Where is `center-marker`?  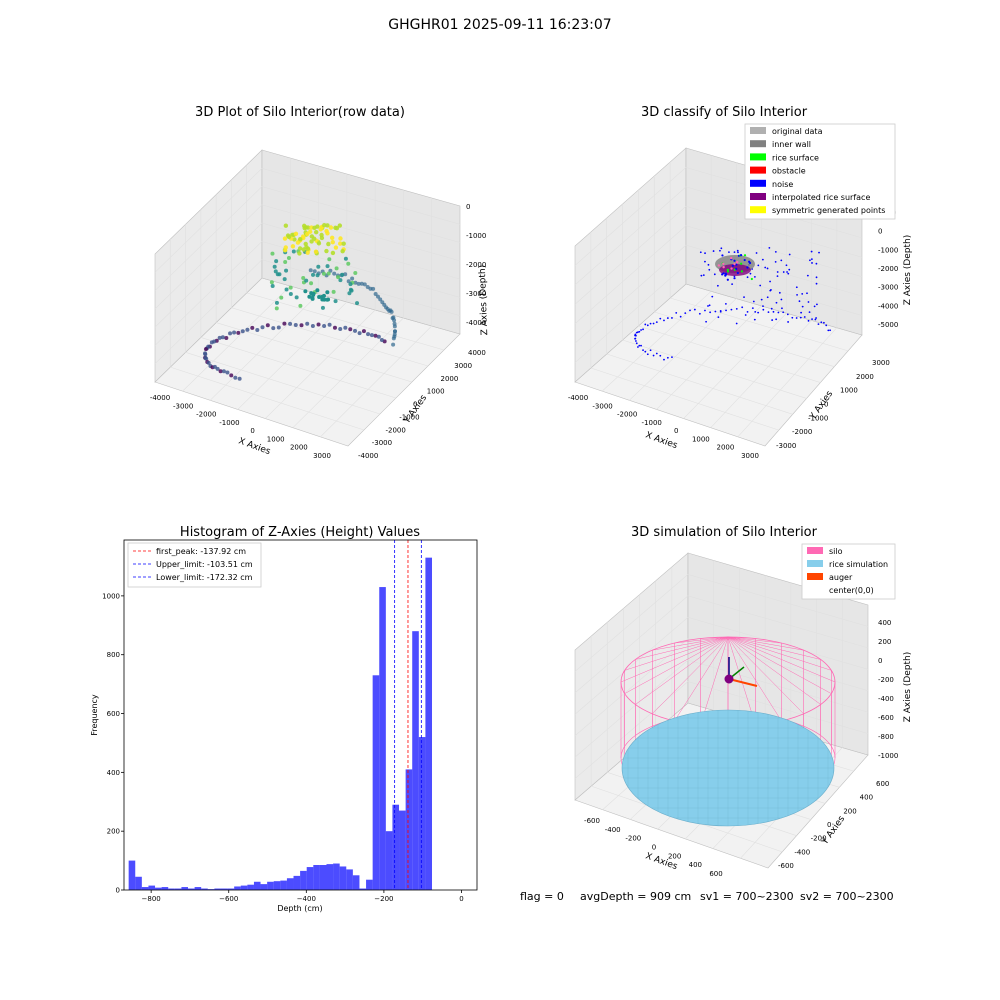
center-marker is located at coordinates (729, 679).